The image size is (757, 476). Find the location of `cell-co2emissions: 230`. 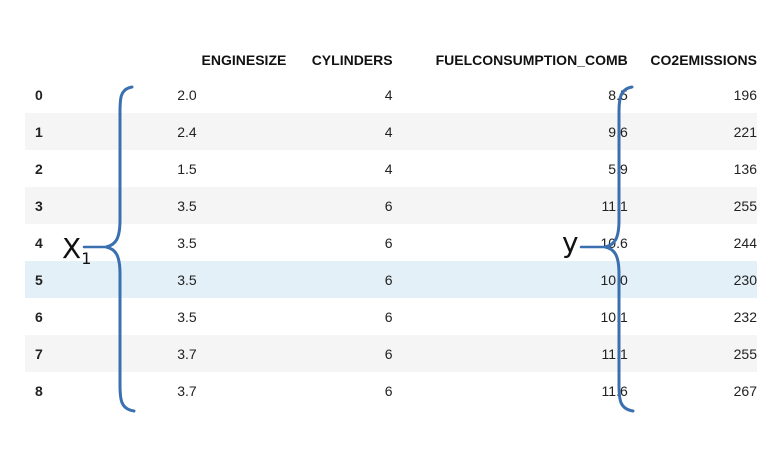

cell-co2emissions: 230 is located at coordinates (745, 279).